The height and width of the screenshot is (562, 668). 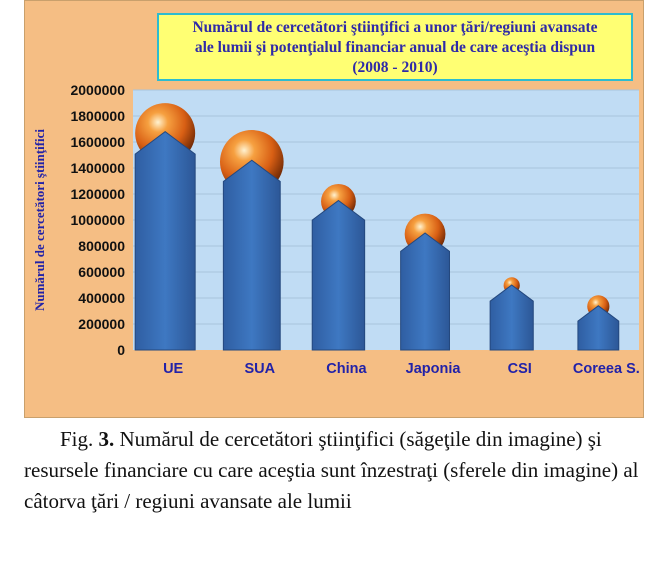 What do you see at coordinates (395, 67) in the screenshot?
I see `chart-title-line-3: (2008 - 2010)` at bounding box center [395, 67].